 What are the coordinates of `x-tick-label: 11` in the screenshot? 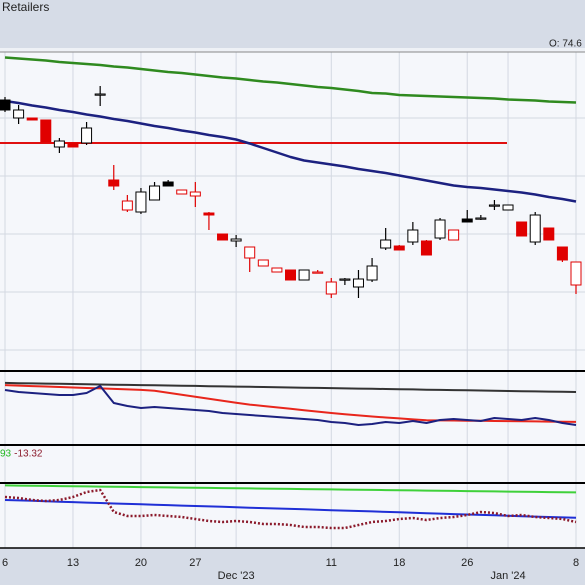 It's located at (331, 563).